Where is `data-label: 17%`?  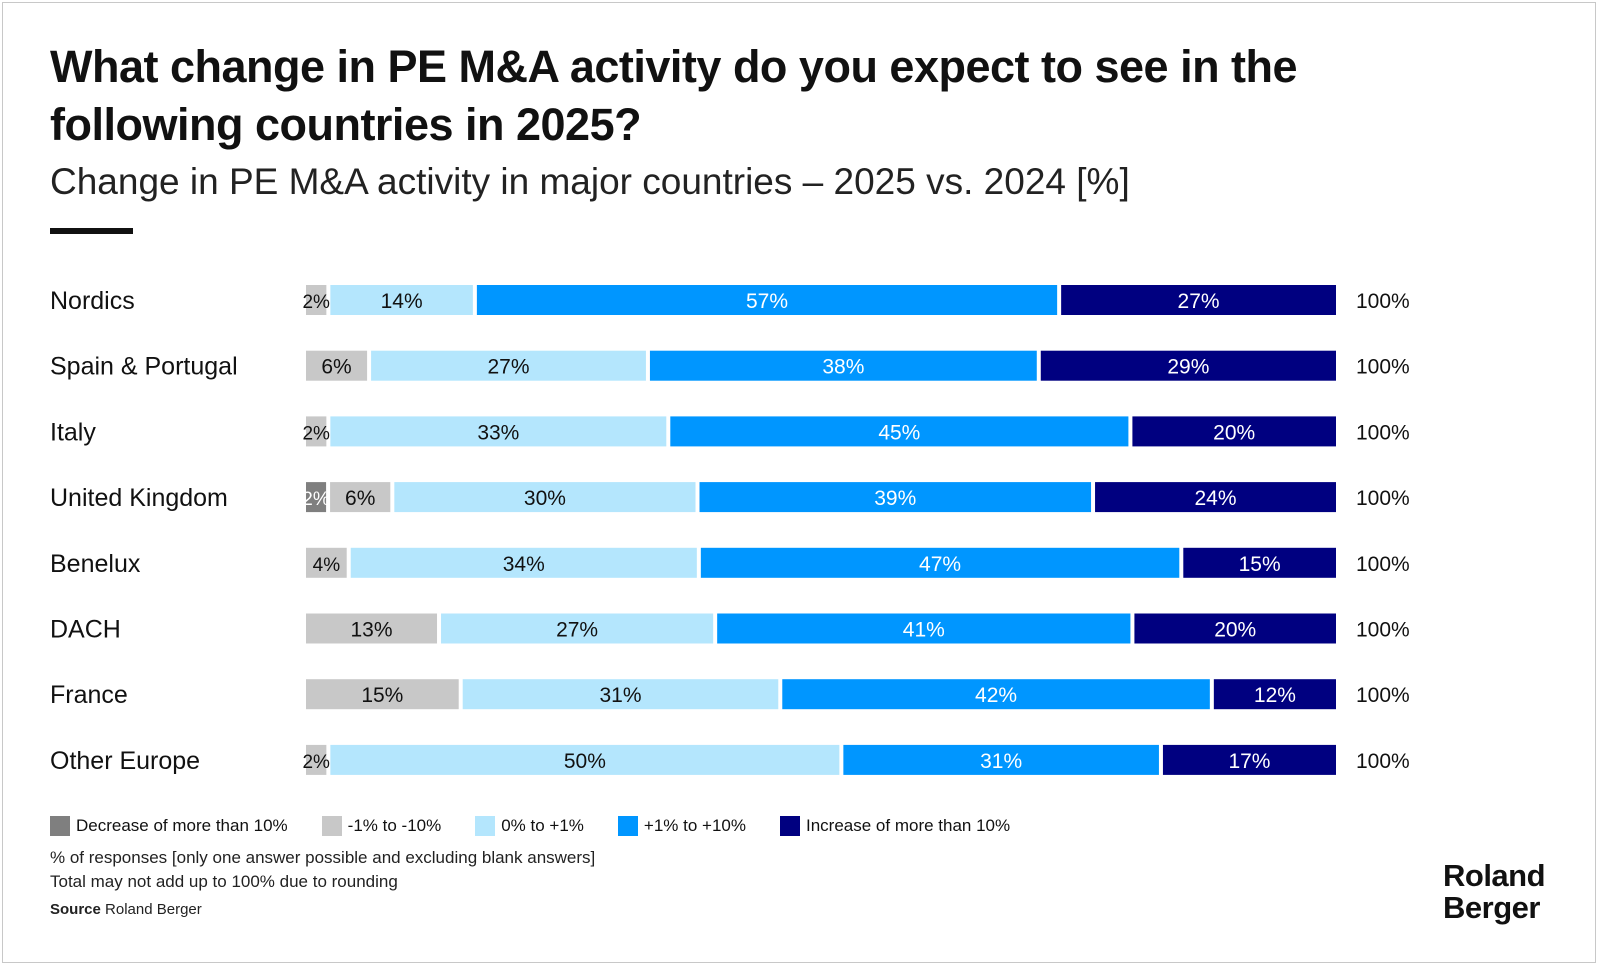 data-label: 17% is located at coordinates (1249, 761).